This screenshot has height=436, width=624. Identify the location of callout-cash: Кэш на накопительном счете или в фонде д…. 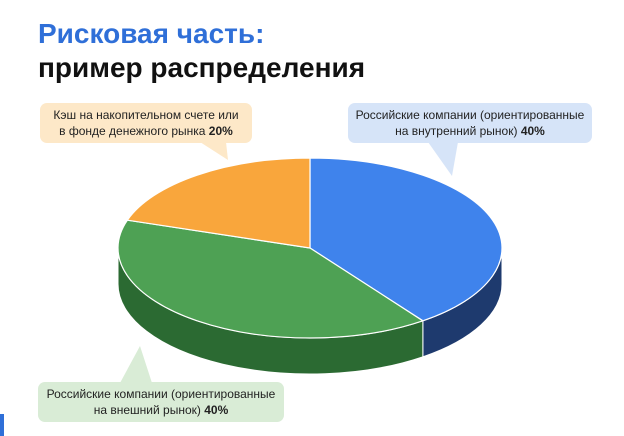
(146, 123).